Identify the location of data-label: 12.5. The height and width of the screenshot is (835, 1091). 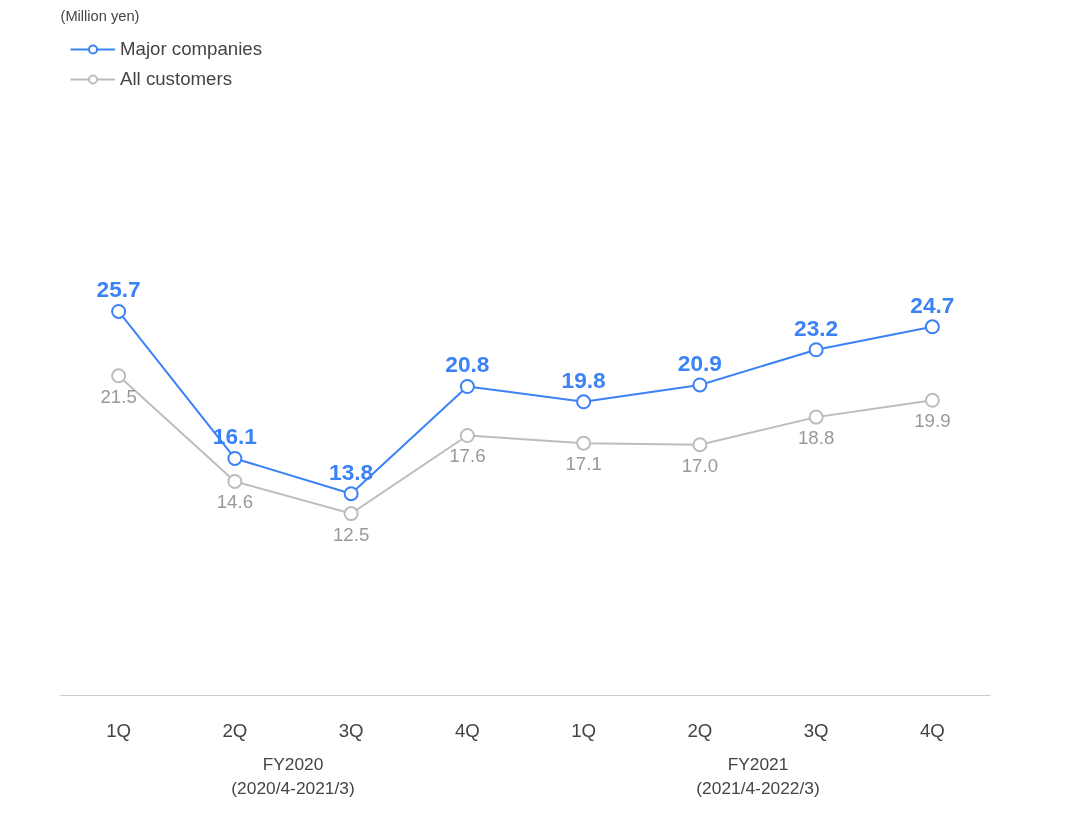
(351, 534).